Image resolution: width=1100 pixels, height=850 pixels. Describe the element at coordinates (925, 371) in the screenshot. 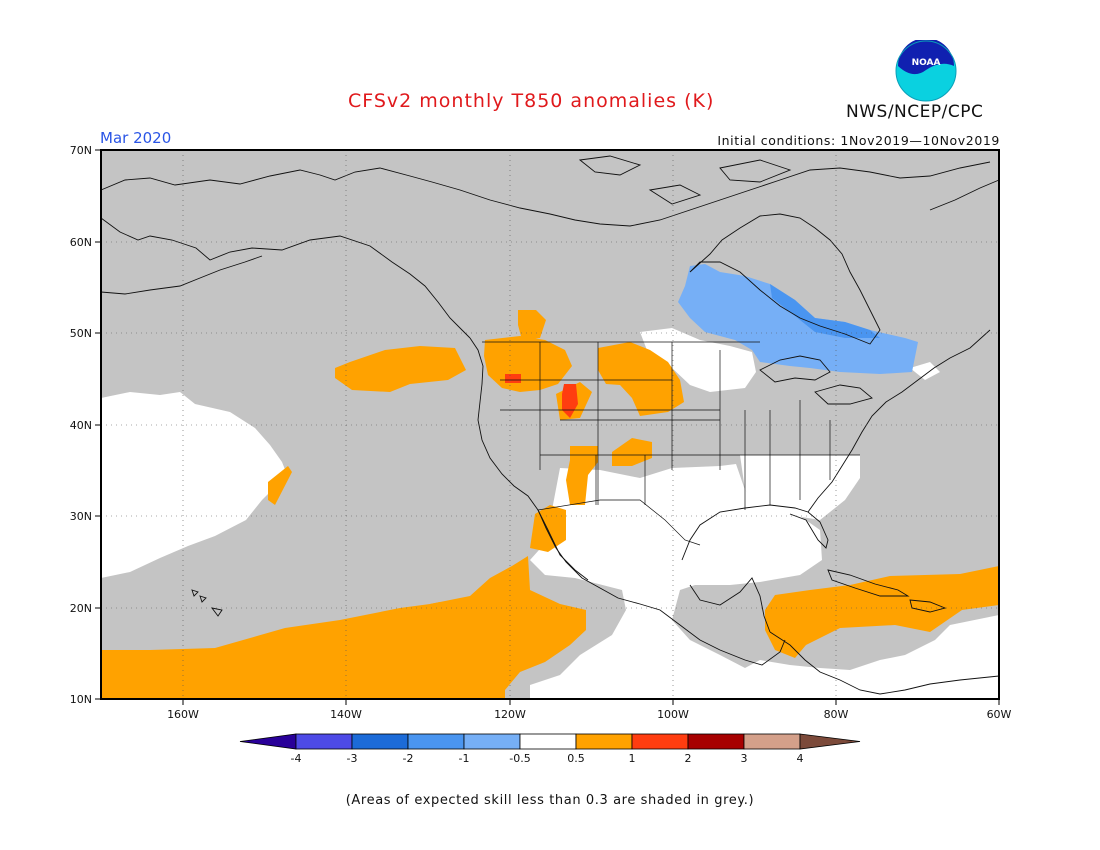

I see `white-region-maine` at that location.